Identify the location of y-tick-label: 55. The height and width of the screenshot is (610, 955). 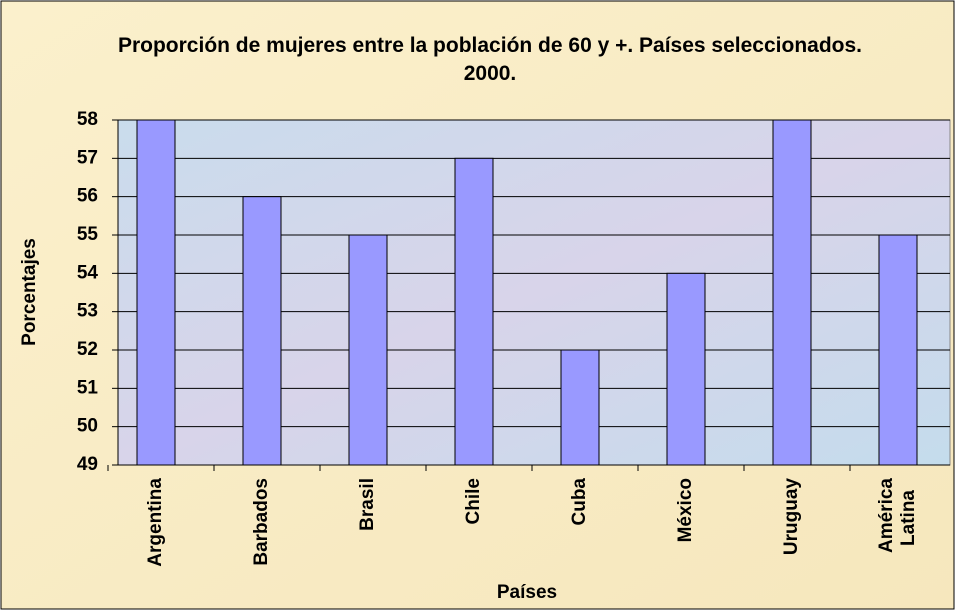
(88, 234).